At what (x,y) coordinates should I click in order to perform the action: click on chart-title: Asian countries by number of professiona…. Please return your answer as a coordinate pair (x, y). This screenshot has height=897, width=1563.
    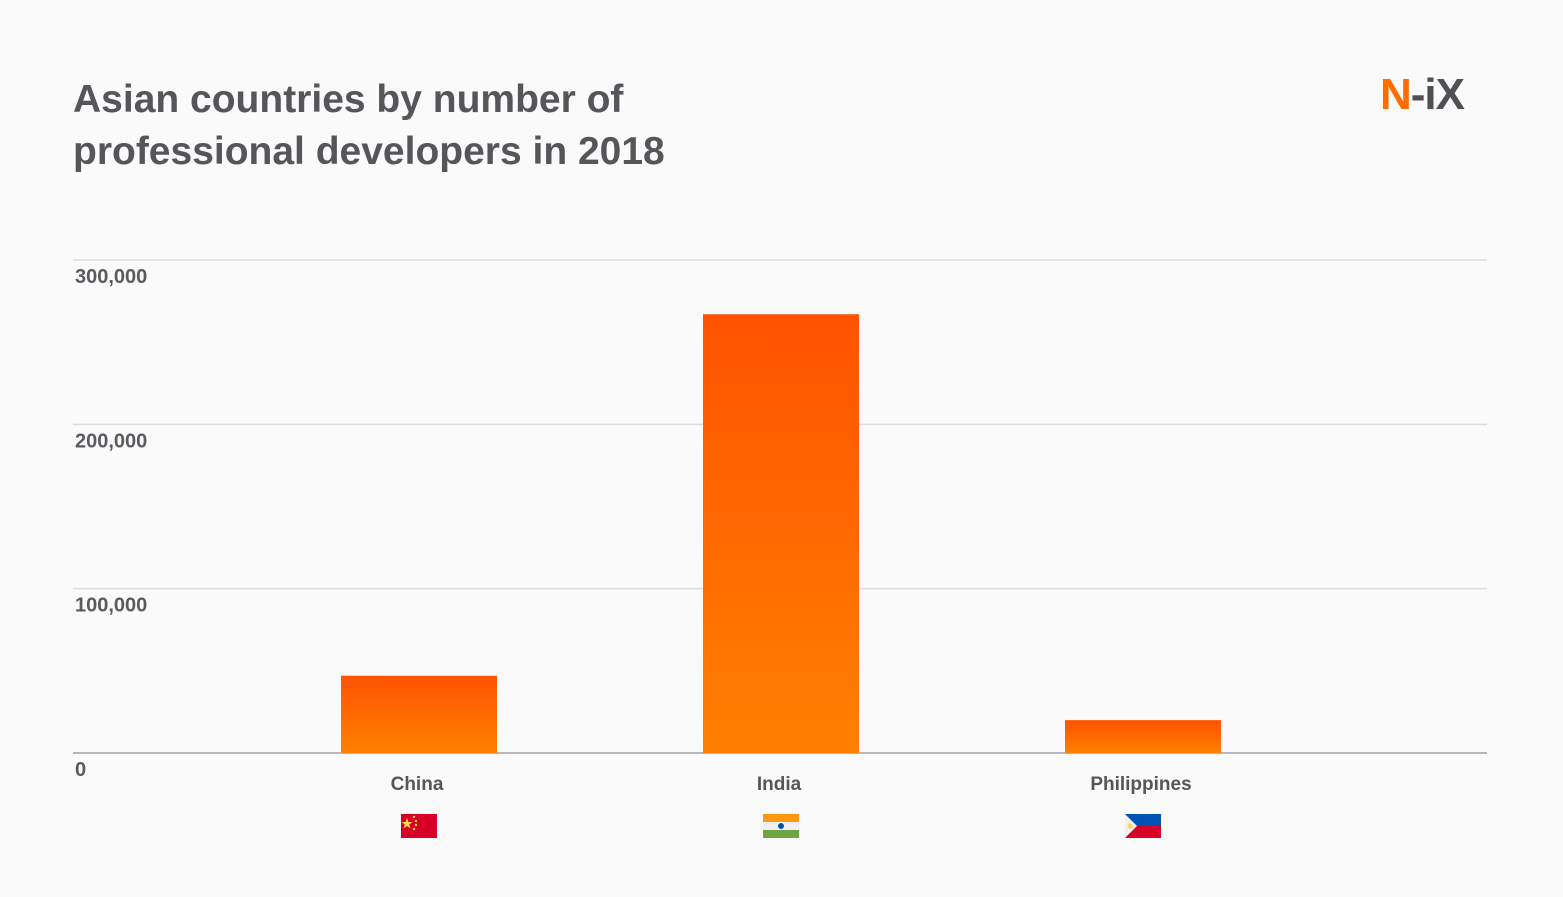
    Looking at the image, I should click on (369, 126).